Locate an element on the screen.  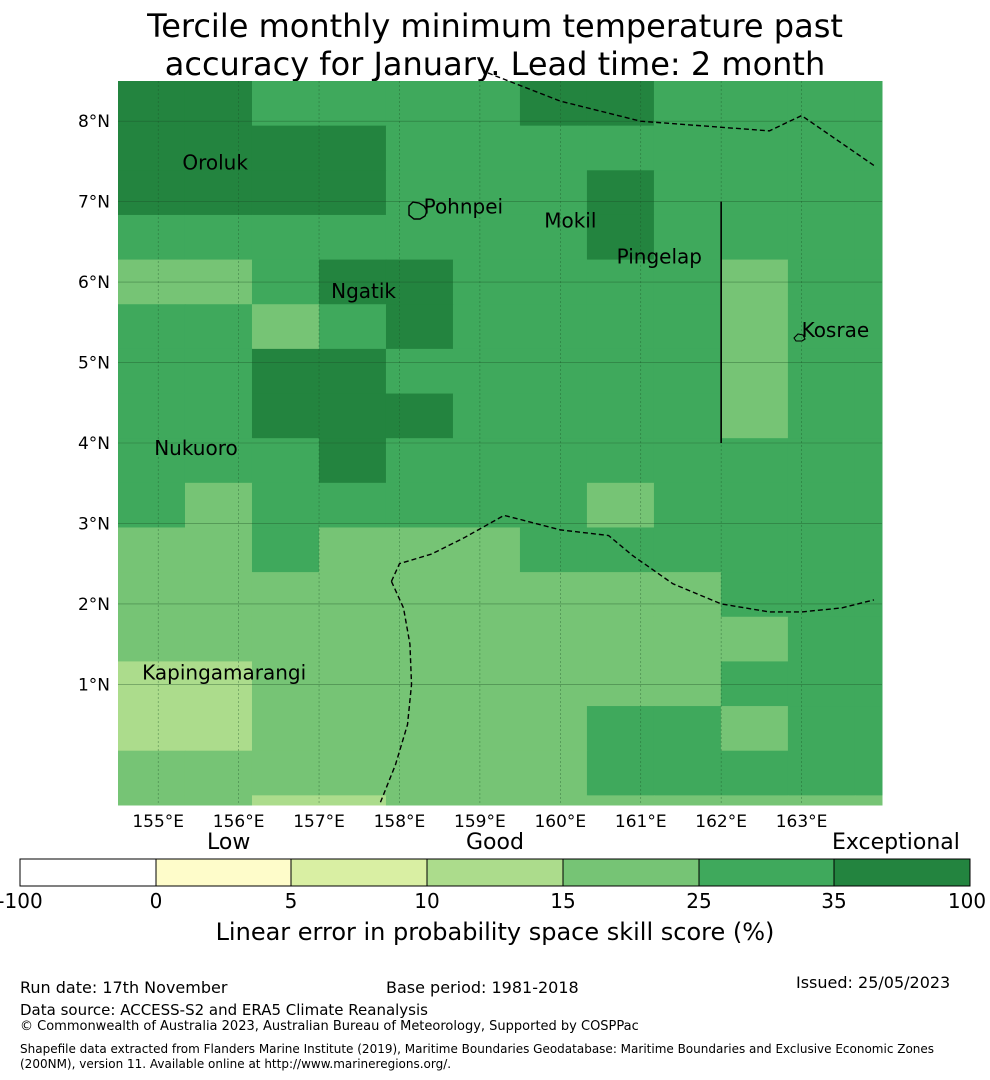
longitude-tick-label: 163°E is located at coordinates (802, 822).